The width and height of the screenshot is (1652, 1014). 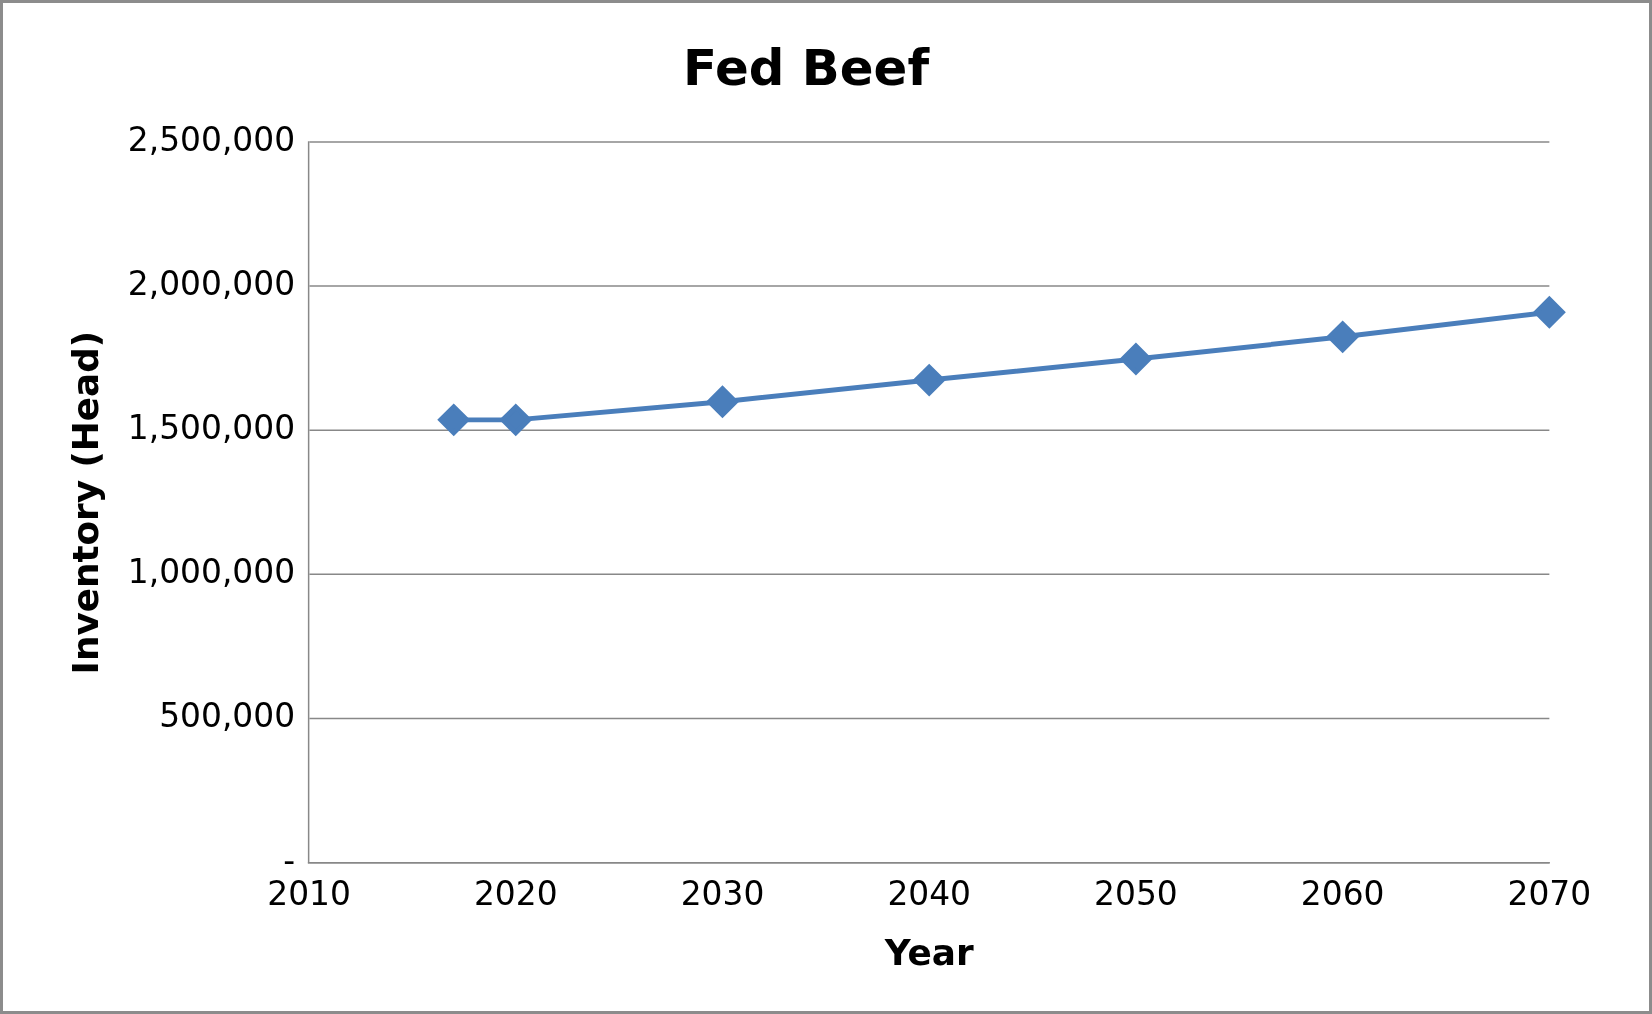 I want to click on x-tick-label: 2070, so click(x=1549, y=894).